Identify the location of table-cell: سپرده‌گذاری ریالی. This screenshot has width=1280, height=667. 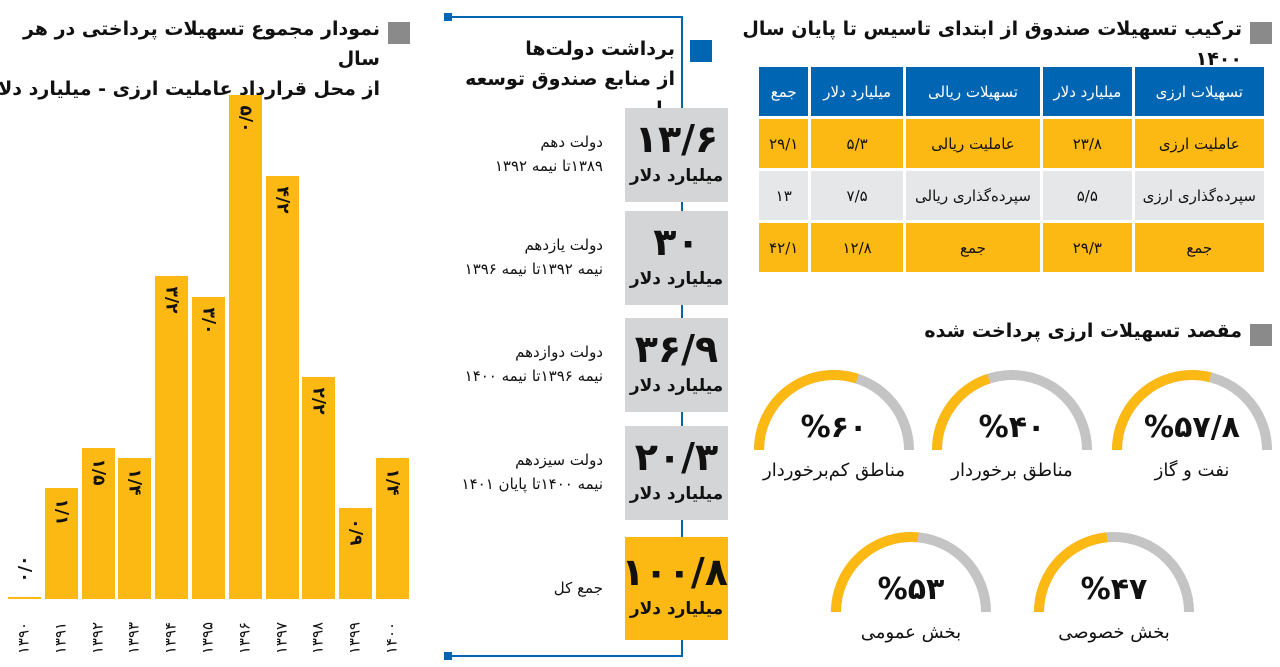
(973, 195).